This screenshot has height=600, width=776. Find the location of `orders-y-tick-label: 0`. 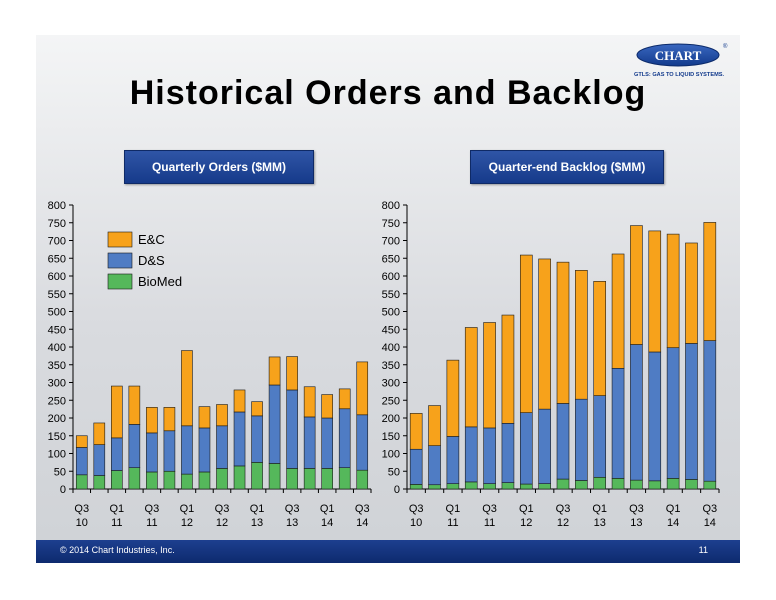

orders-y-tick-label: 0 is located at coordinates (63, 490).